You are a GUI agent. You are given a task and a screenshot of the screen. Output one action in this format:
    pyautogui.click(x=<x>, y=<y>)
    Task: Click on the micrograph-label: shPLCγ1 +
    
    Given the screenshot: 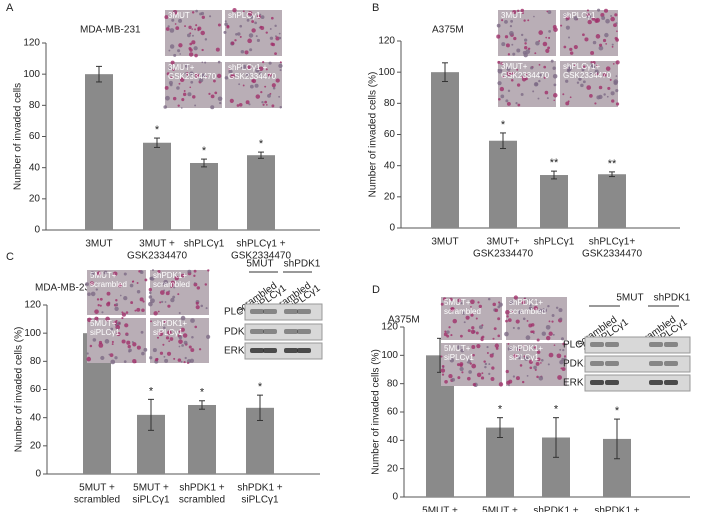 What is the action you would take?
    pyautogui.click(x=248, y=67)
    